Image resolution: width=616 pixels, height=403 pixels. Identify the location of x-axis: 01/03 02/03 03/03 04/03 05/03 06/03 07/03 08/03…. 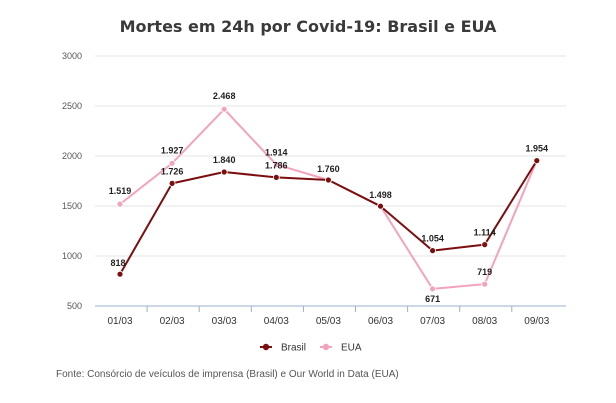
(330, 316).